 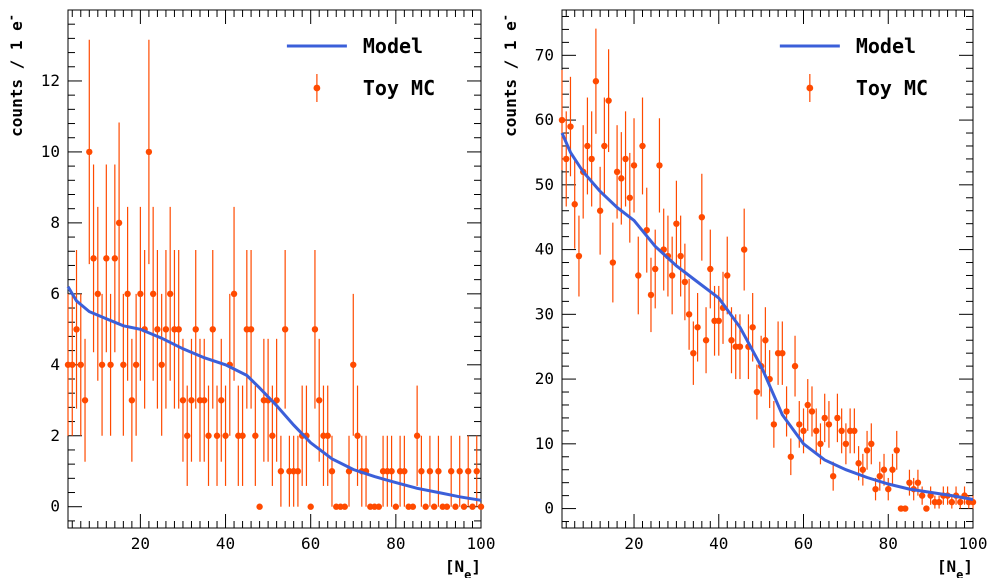 I want to click on y-tick-label: 40, so click(x=544, y=249).